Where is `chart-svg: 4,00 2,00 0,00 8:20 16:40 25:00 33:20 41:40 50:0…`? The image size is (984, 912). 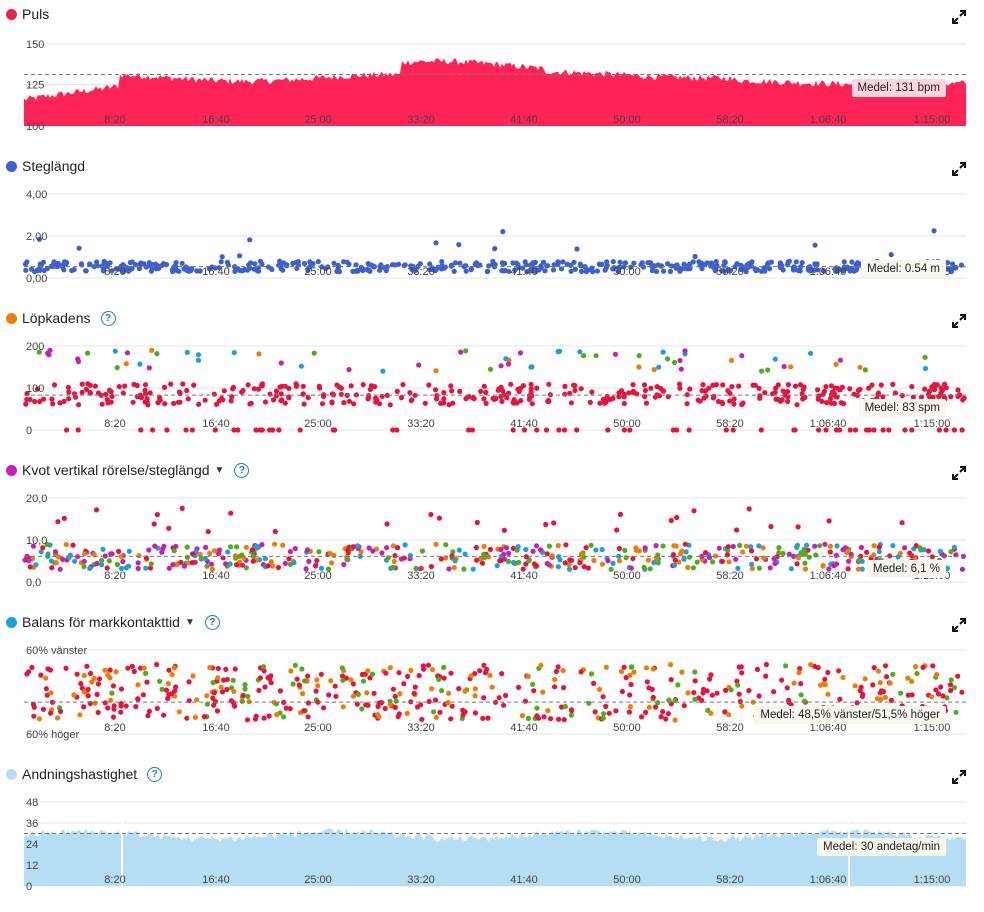
chart-svg: 4,00 2,00 0,00 8:20 16:40 25:00 33:20 41:40 50:0… is located at coordinates (494, 237).